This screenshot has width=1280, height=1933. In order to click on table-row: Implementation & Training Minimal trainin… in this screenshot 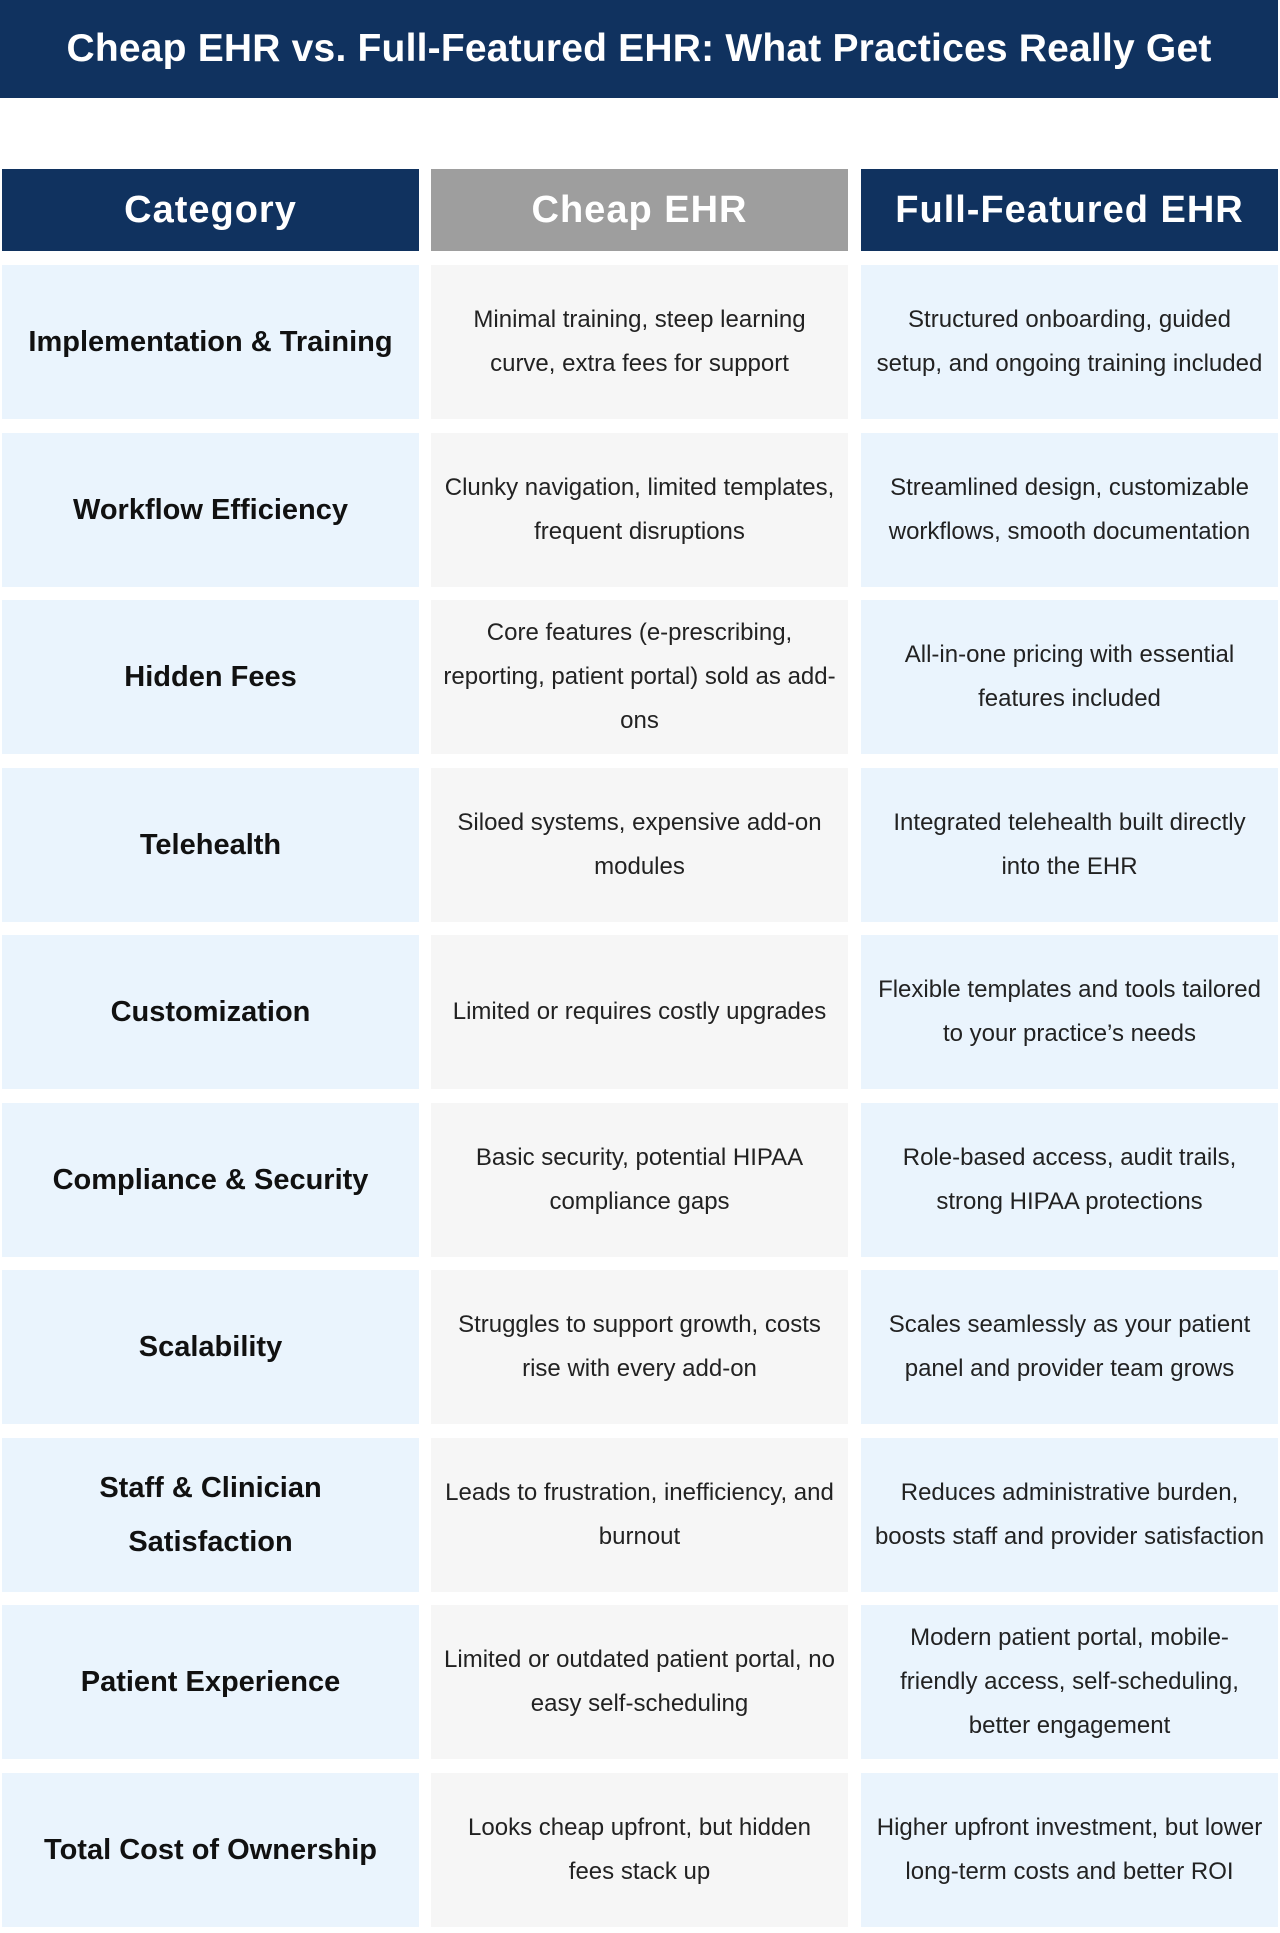, I will do `click(640, 342)`.